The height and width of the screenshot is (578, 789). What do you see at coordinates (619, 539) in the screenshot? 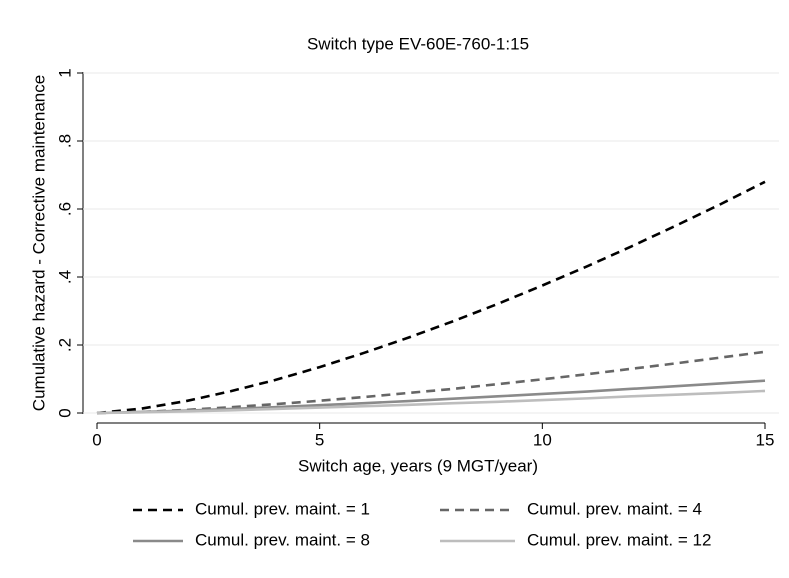
I see `legend-label: Cumul. prev. maint. = 12` at bounding box center [619, 539].